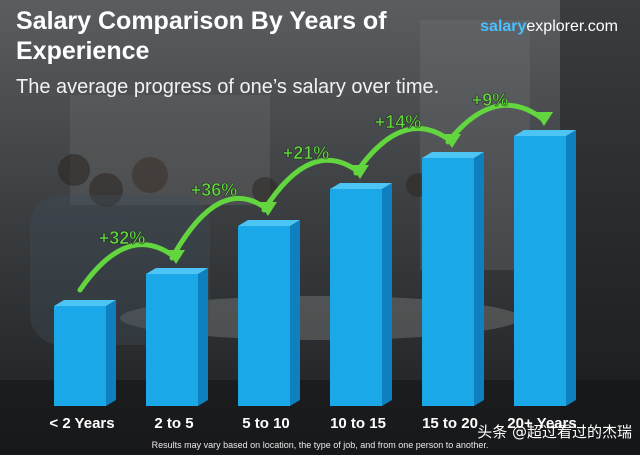 This screenshot has height=455, width=640. I want to click on growth-label-3: +14%, so click(398, 122).